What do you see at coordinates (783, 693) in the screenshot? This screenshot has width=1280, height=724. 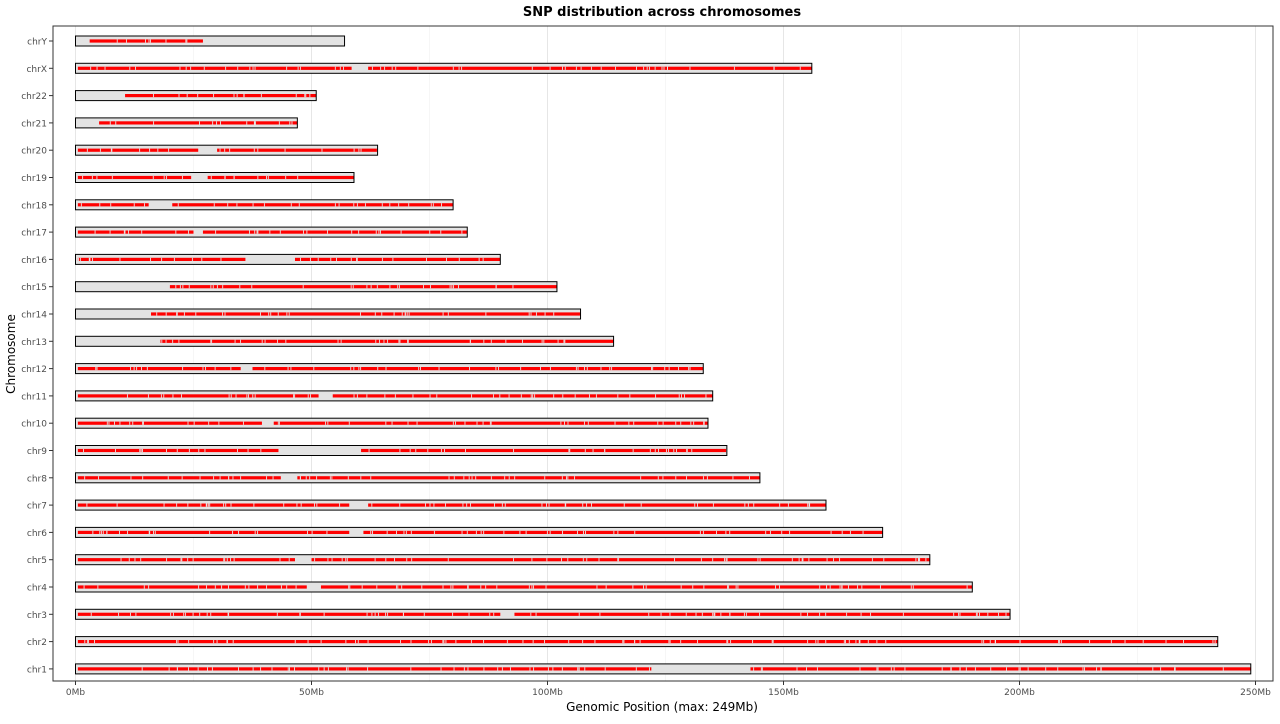 I see `x-tick-label: 150Mb` at bounding box center [783, 693].